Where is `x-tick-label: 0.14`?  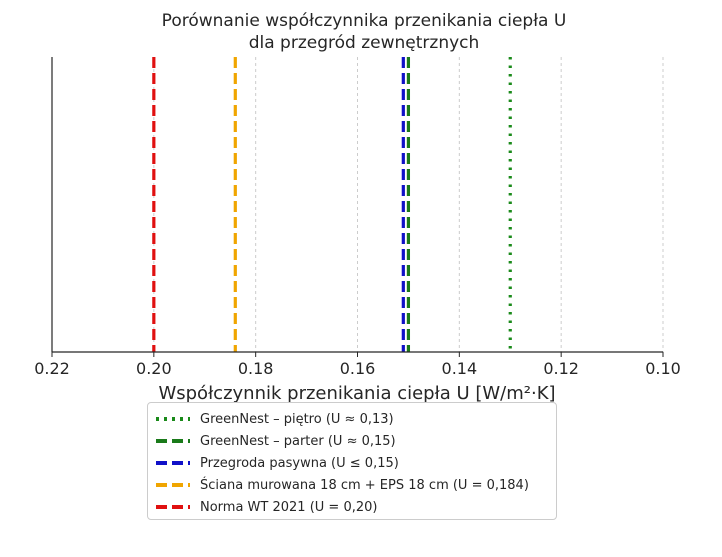
x-tick-label: 0.14 is located at coordinates (460, 368).